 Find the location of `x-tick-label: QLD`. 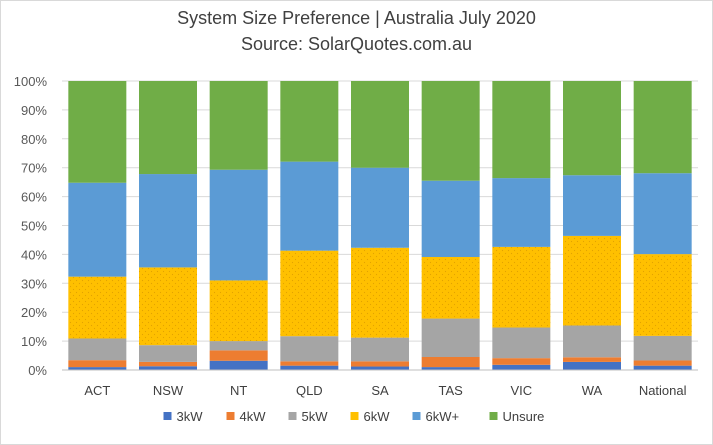

x-tick-label: QLD is located at coordinates (309, 390).